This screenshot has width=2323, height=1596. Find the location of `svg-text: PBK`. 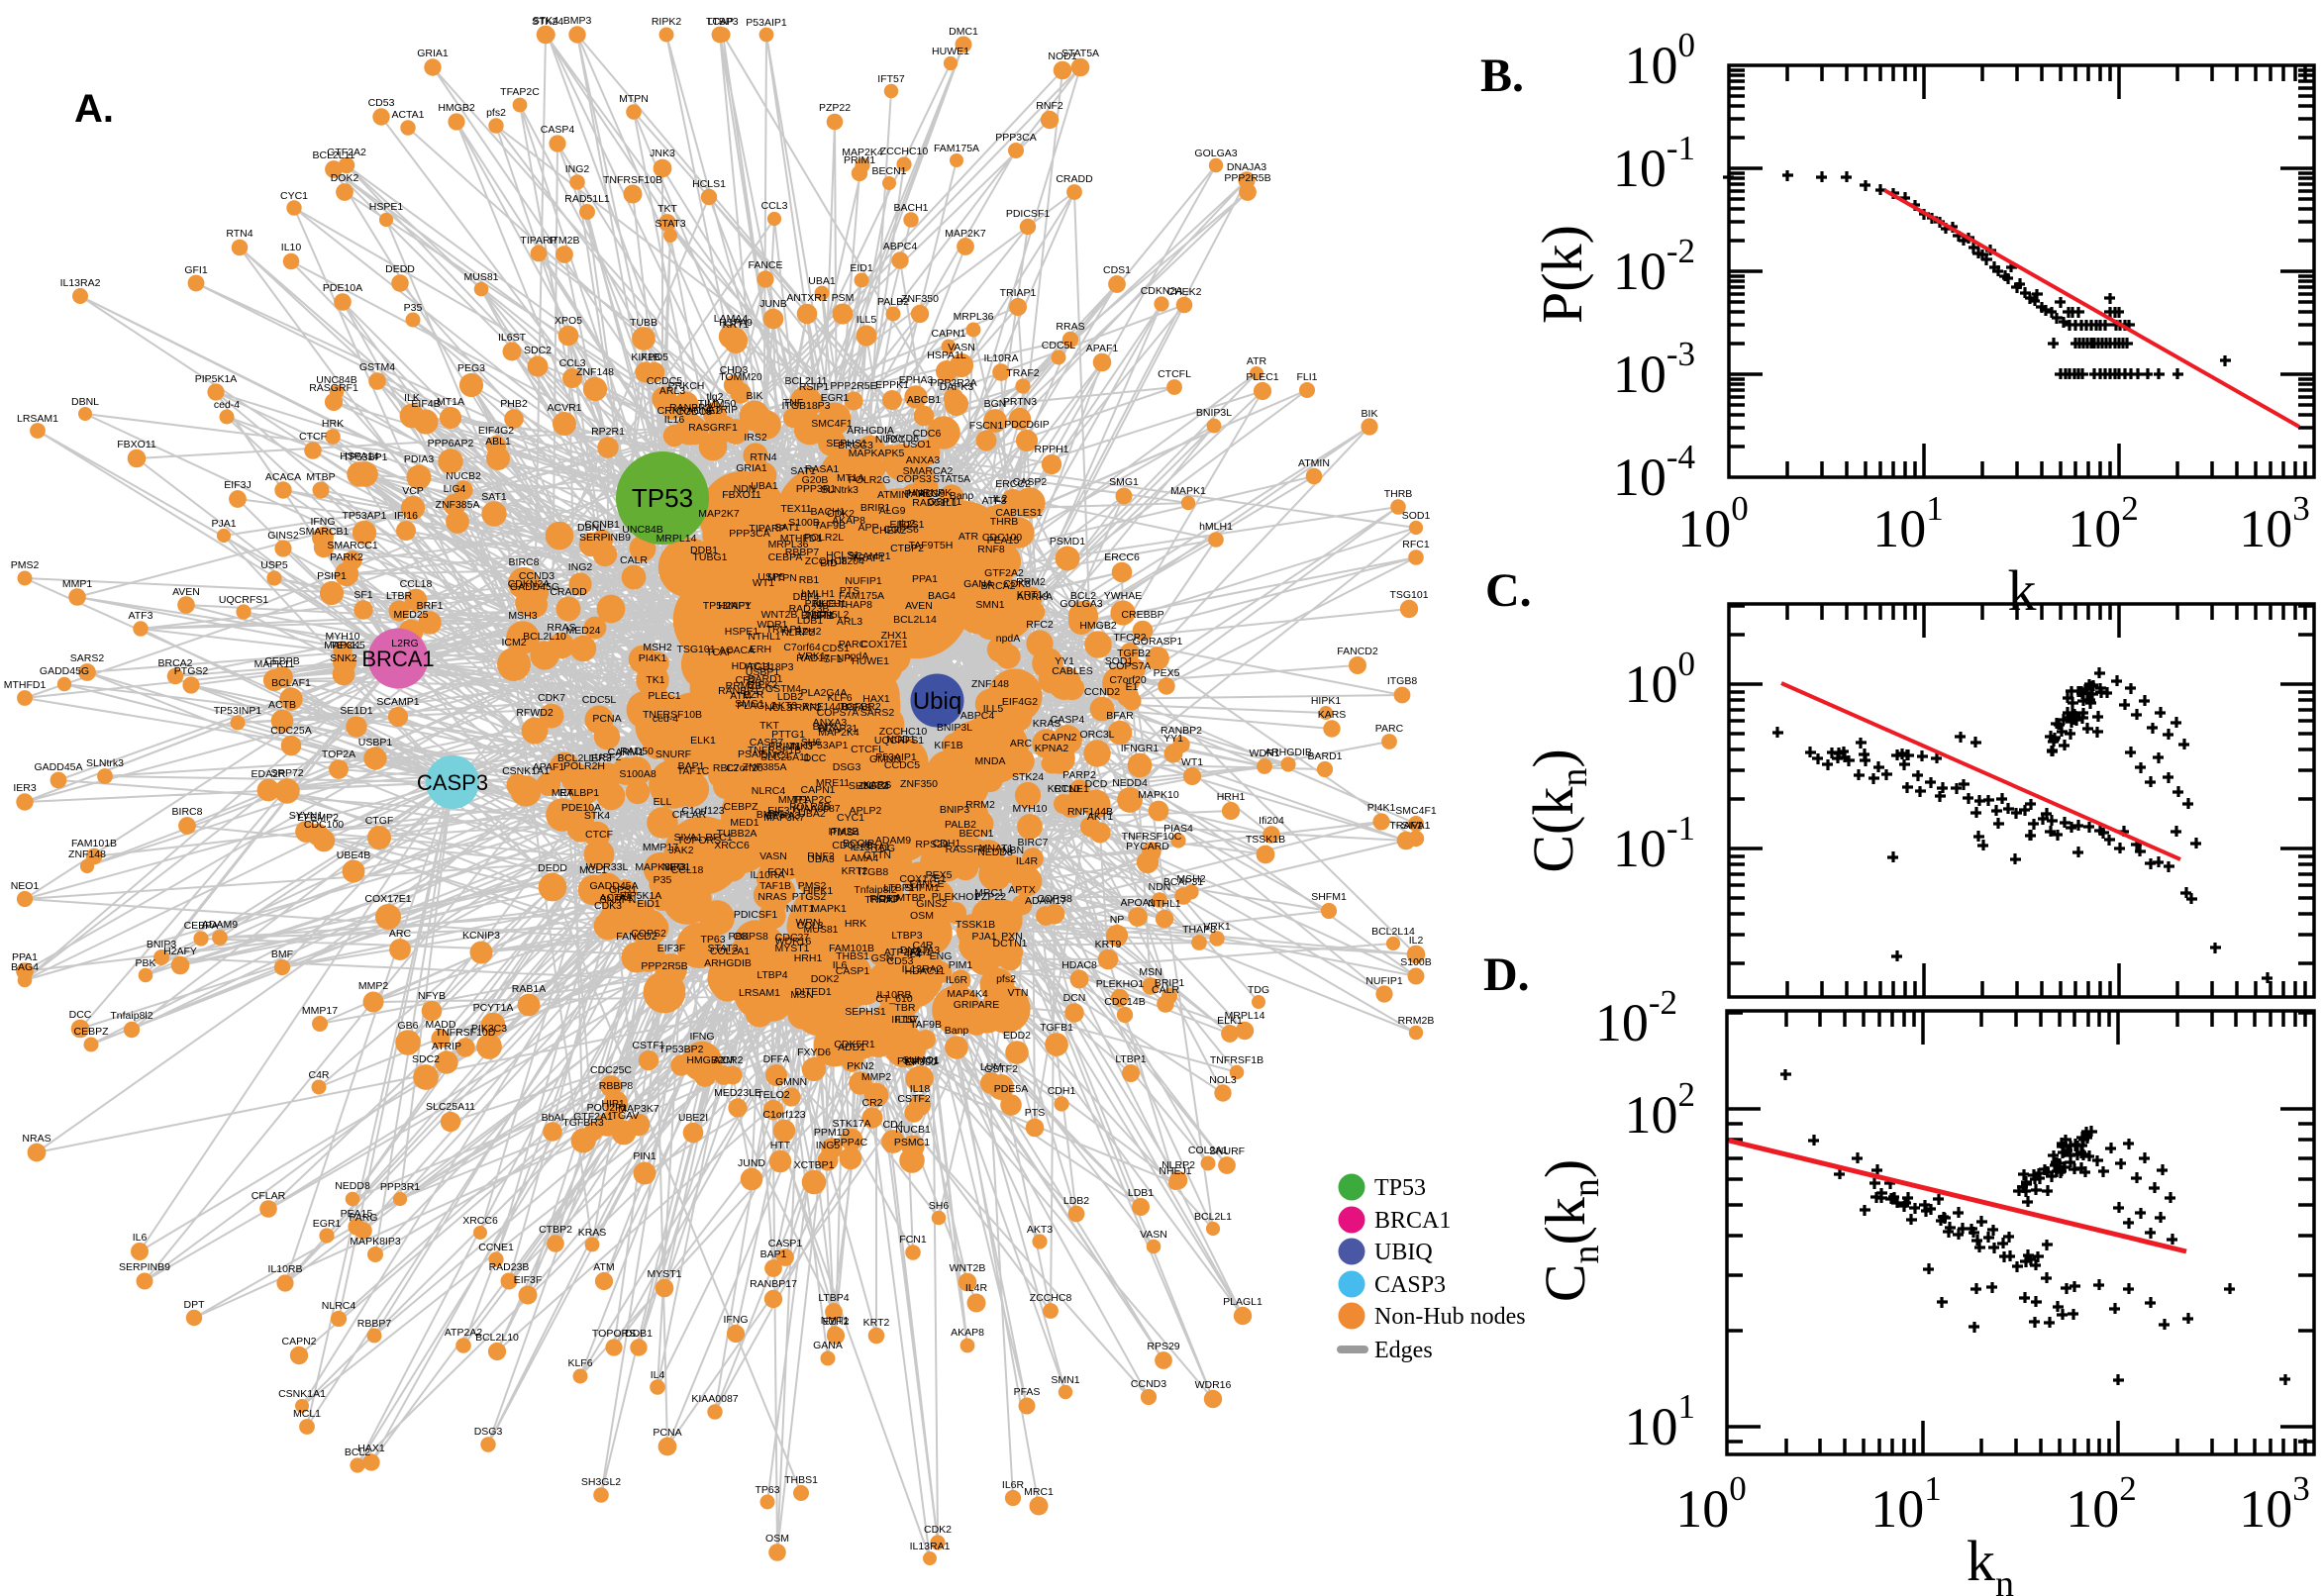

svg-text: PBK is located at coordinates (738, 937).